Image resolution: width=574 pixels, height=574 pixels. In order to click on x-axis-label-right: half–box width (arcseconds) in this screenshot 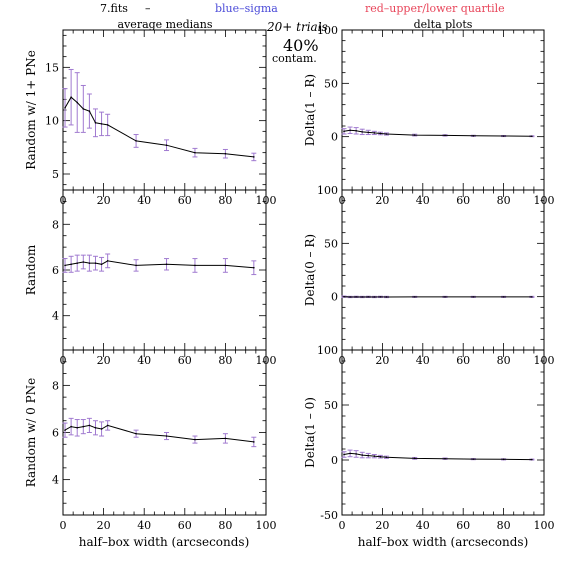, I will do `click(443, 542)`.